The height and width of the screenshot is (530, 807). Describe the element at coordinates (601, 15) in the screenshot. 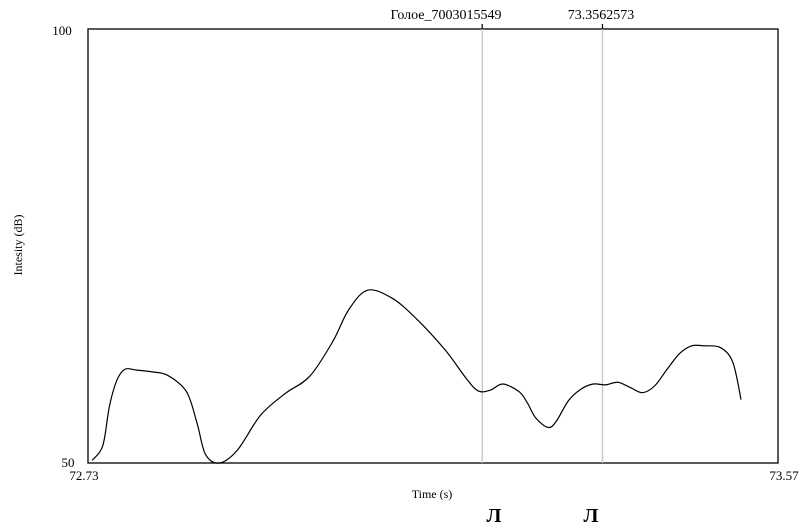

I see `cursor-label-2: 73.3562573` at that location.